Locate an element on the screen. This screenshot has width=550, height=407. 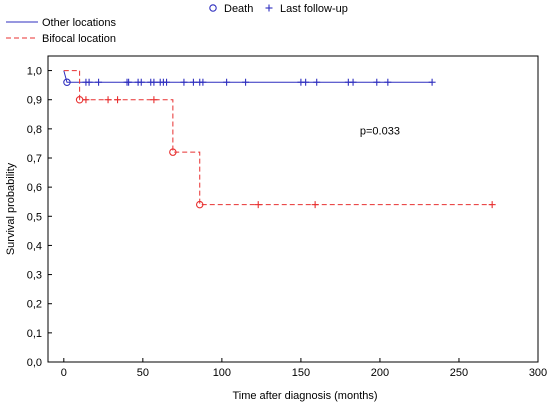
y-tick-label: 0,3 is located at coordinates (34, 276).